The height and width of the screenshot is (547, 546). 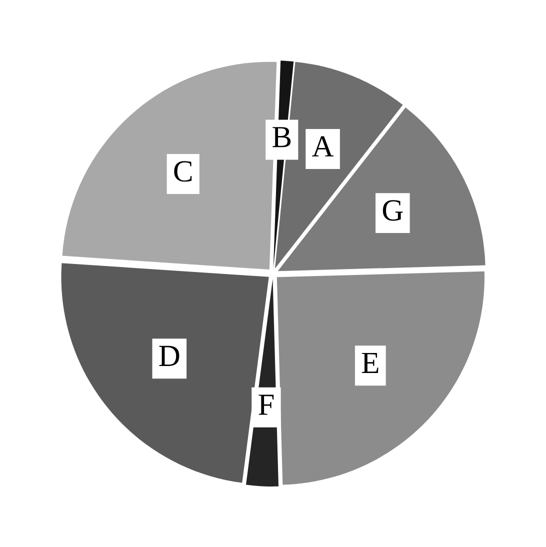 I want to click on slice-label: G, so click(x=392, y=210).